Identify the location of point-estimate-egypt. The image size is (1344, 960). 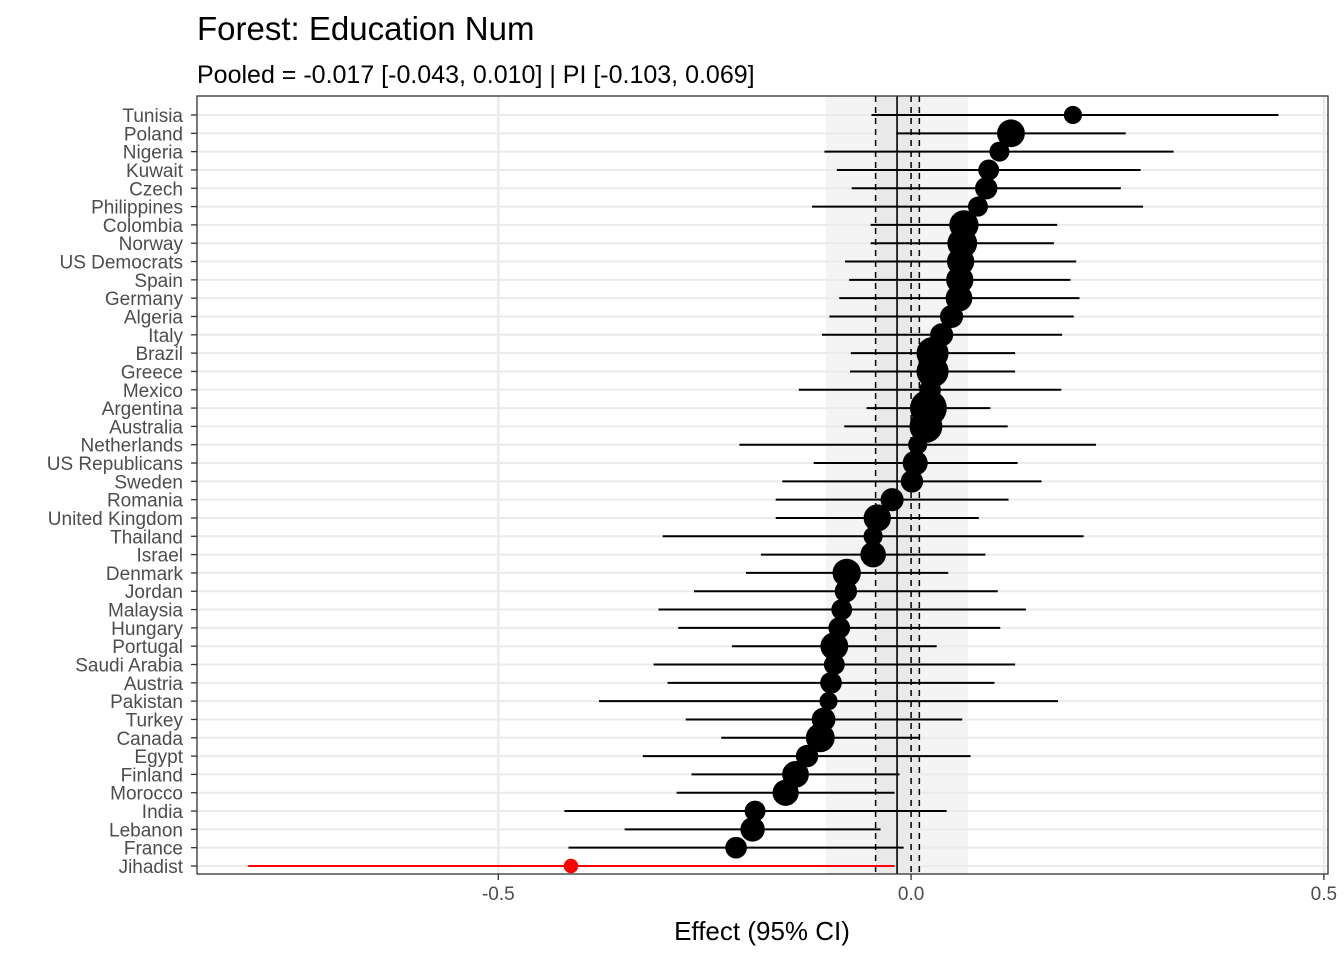
(807, 756).